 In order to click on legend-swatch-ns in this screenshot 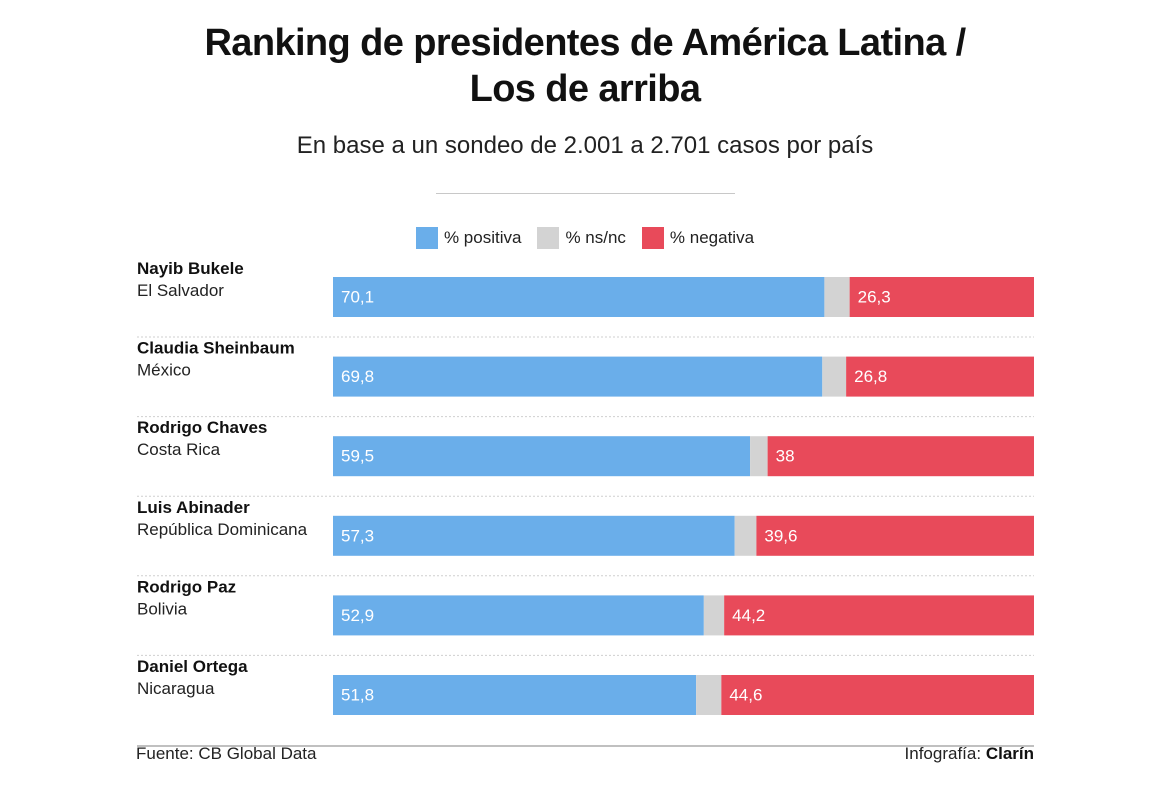, I will do `click(548, 238)`.